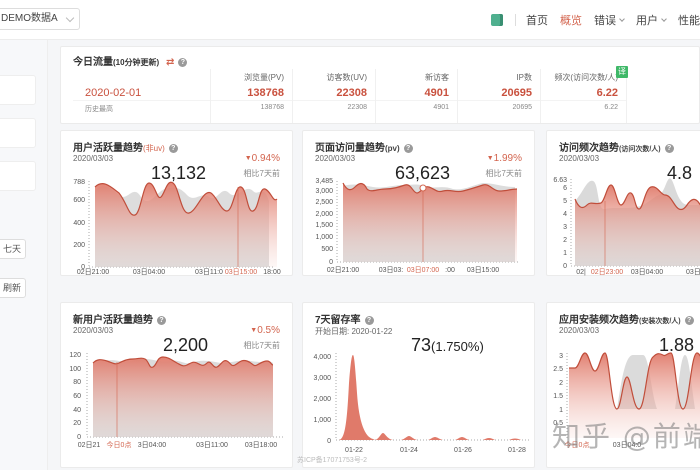 The image size is (700, 470). I want to click on app-logo-icon, so click(497, 20).